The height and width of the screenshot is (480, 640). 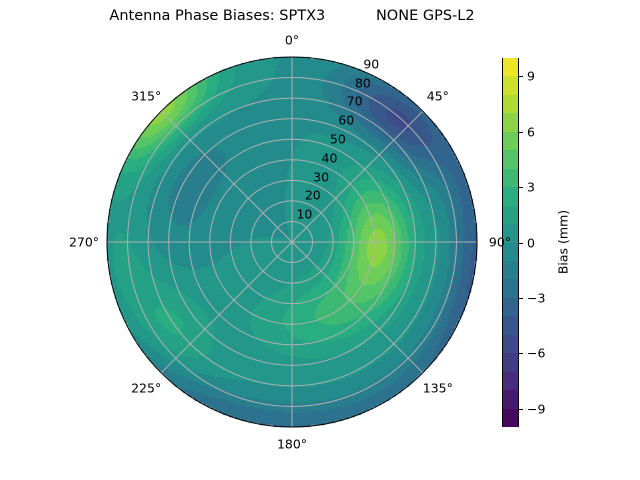 I want to click on colorbar-tick-label: −6, so click(x=536, y=353).